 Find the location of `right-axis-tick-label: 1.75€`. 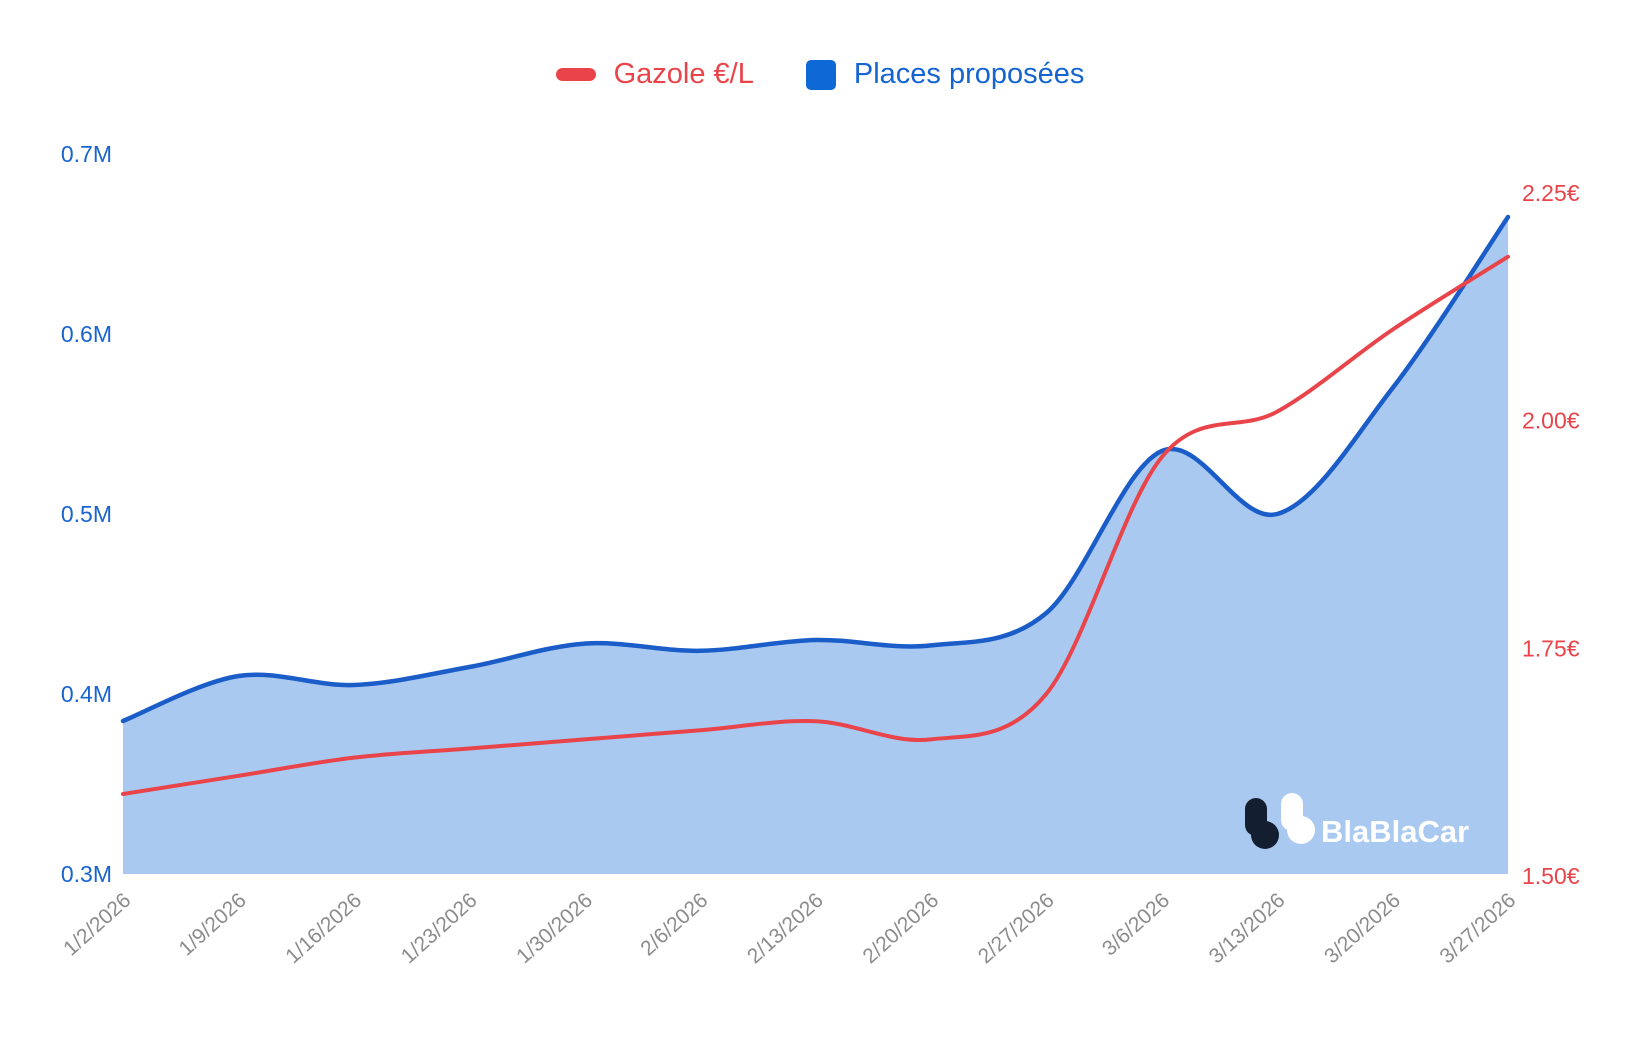

right-axis-tick-label: 1.75€ is located at coordinates (1551, 648).